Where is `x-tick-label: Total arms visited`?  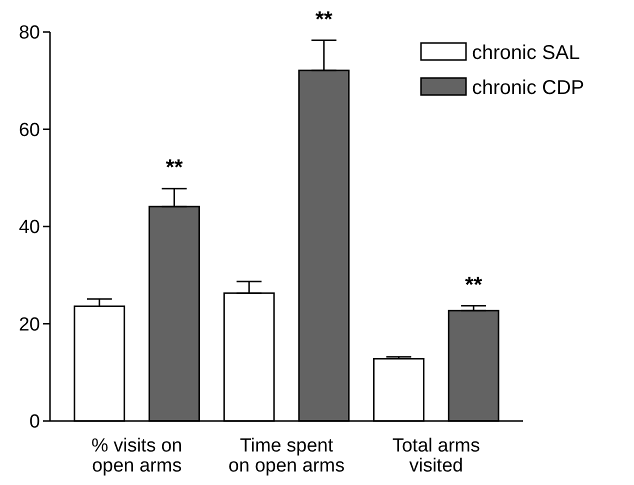
x-tick-label: Total arms visited is located at coordinates (436, 456).